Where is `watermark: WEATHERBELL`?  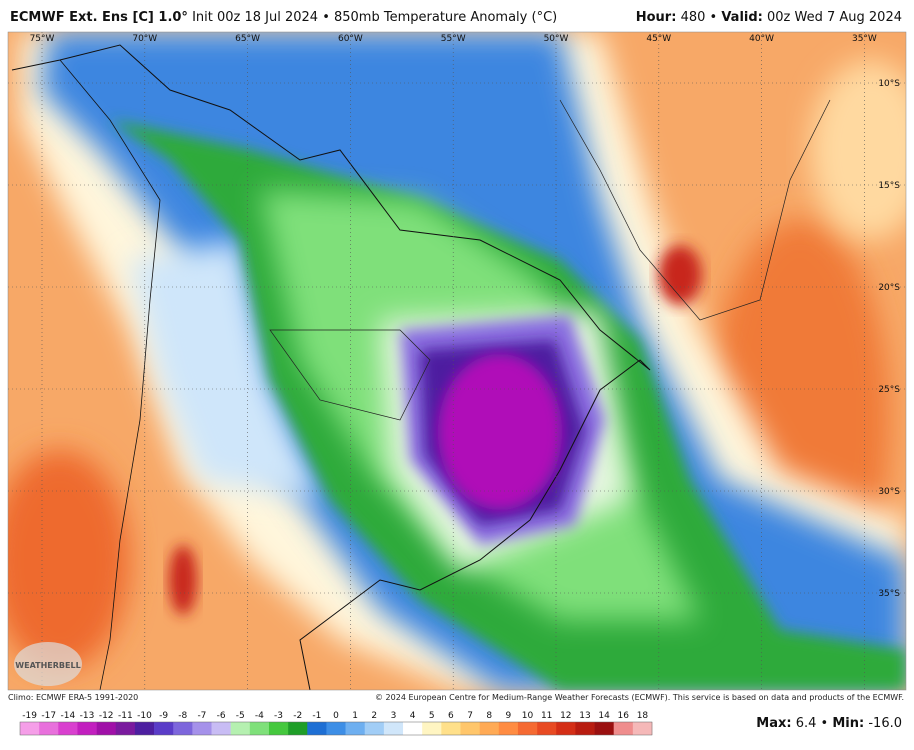 watermark: WEATHERBELL is located at coordinates (47, 665).